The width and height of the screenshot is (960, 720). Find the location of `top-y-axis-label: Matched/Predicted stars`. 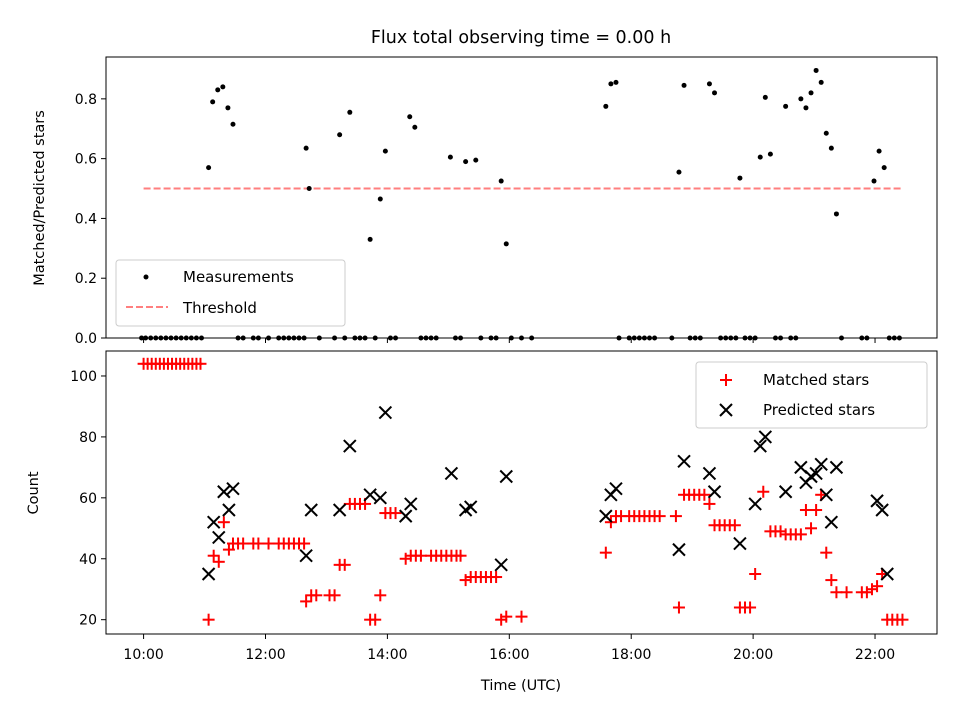

top-y-axis-label: Matched/Predicted stars is located at coordinates (40, 198).